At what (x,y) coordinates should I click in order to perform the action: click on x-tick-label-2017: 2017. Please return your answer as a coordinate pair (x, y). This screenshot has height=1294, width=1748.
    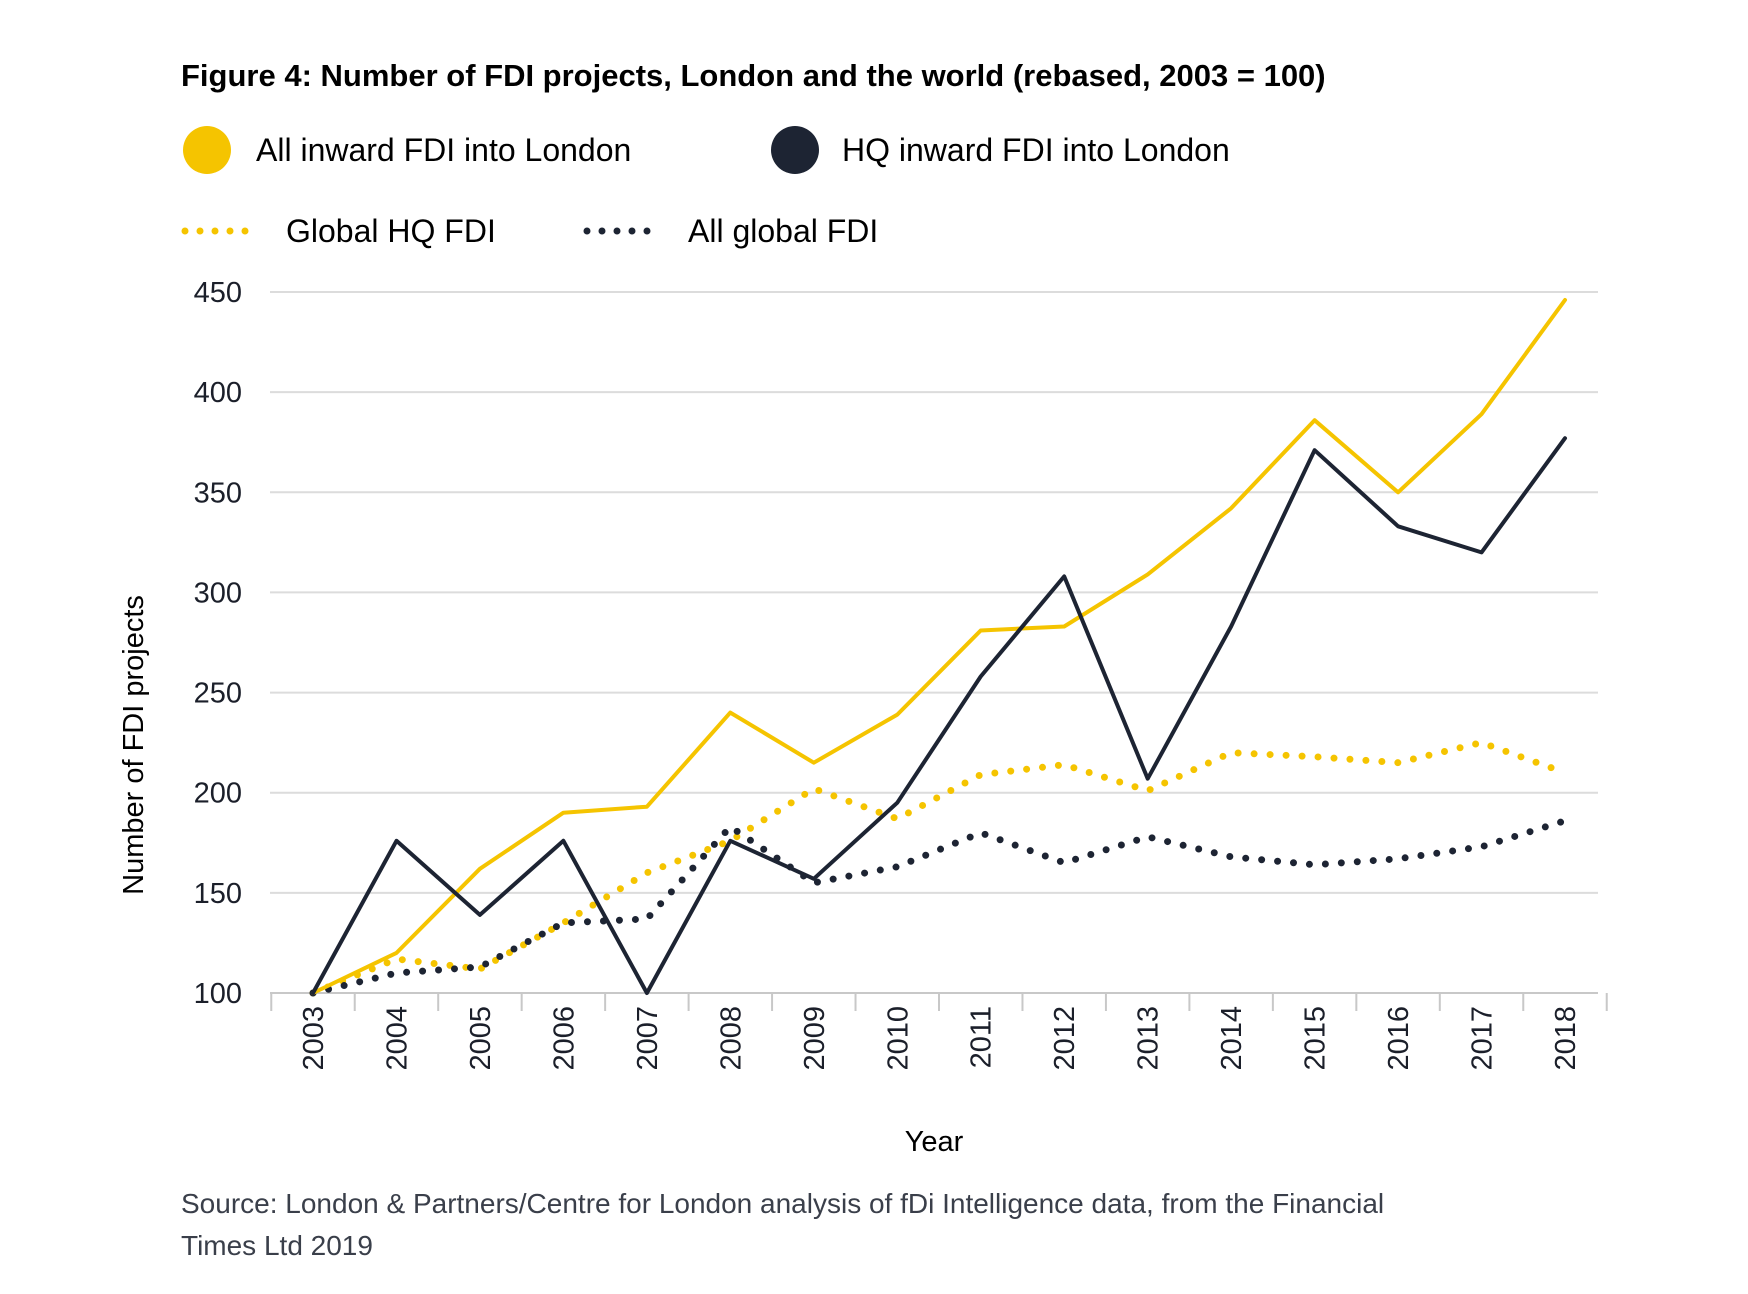
    Looking at the image, I should click on (1483, 1038).